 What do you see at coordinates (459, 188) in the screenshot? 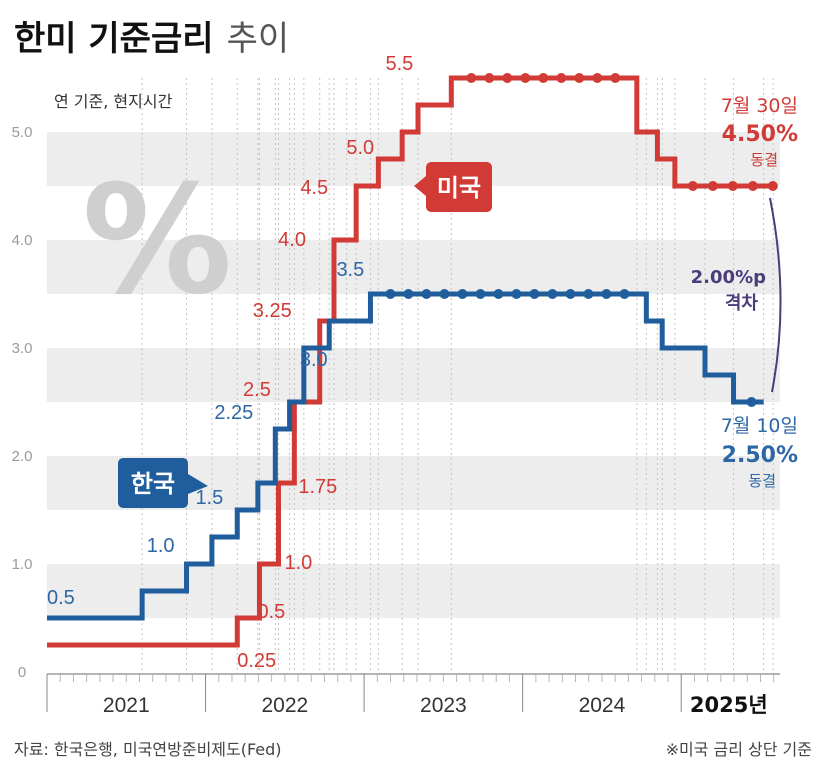
I see `us-tag-label: 미국` at bounding box center [459, 188].